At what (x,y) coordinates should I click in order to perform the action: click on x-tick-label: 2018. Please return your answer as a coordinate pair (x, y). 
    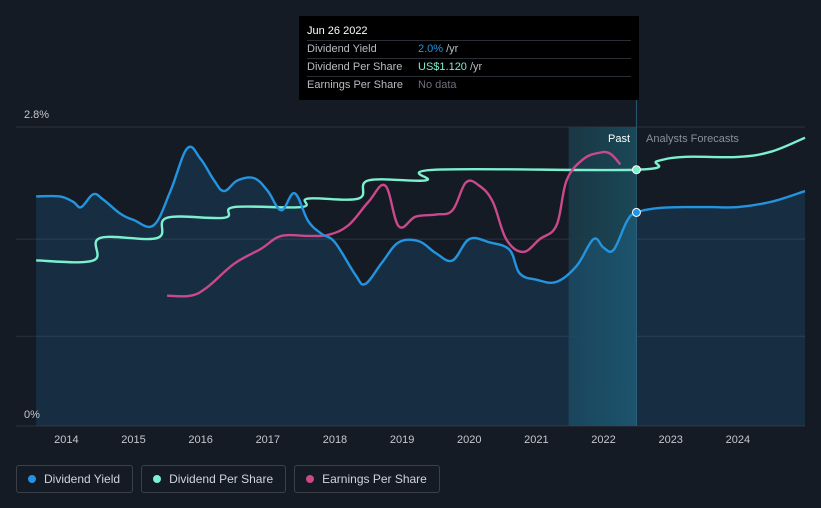
    Looking at the image, I should click on (335, 440).